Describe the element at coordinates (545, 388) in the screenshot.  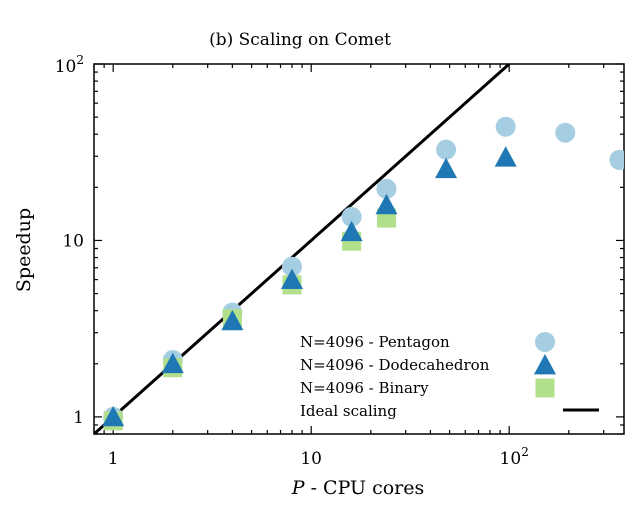
I see `legend-marker-square` at that location.